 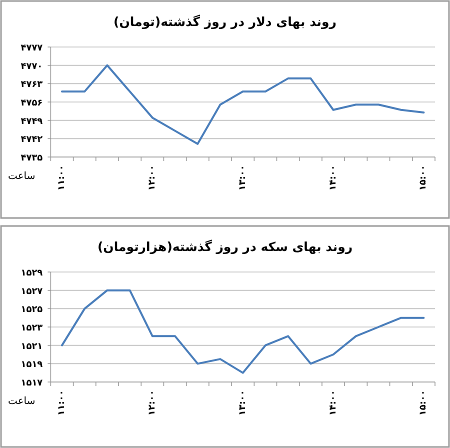 What do you see at coordinates (32, 291) in the screenshot?
I see `y-tick-label: ۱۵۲۷` at bounding box center [32, 291].